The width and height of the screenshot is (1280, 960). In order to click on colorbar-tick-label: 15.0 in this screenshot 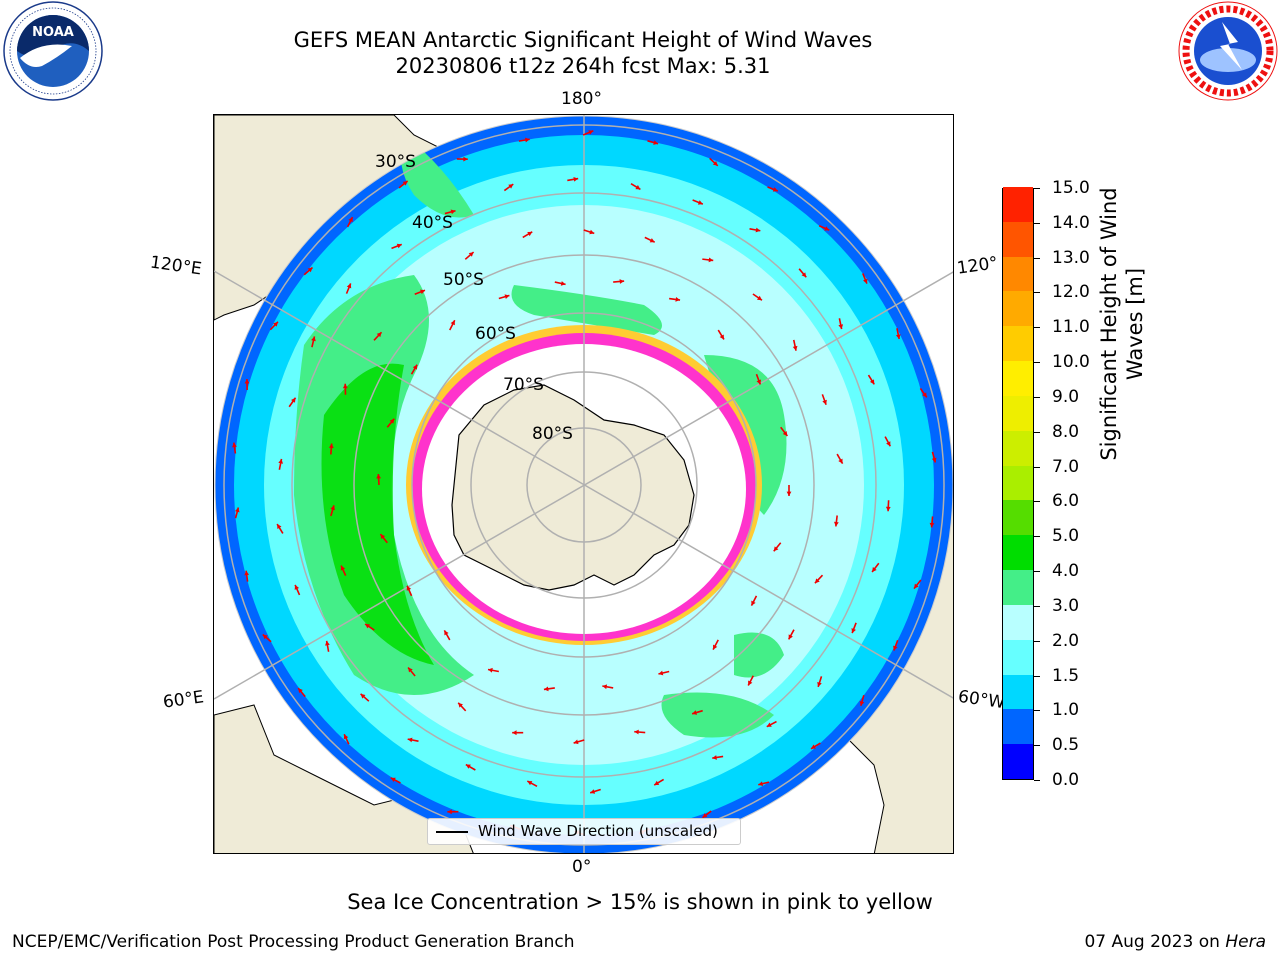, I will do `click(1071, 188)`.